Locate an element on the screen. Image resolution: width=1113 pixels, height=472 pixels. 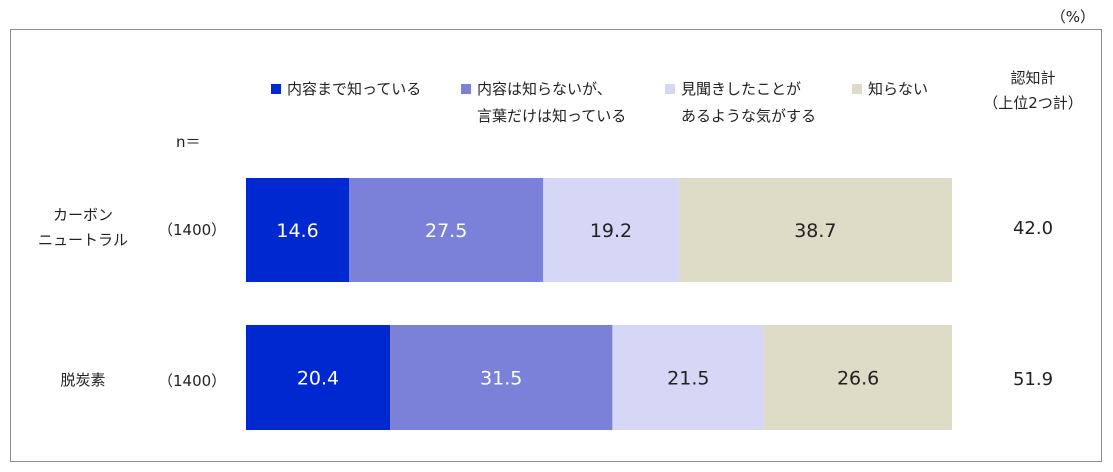
unit-label: （%） is located at coordinates (1072, 17).